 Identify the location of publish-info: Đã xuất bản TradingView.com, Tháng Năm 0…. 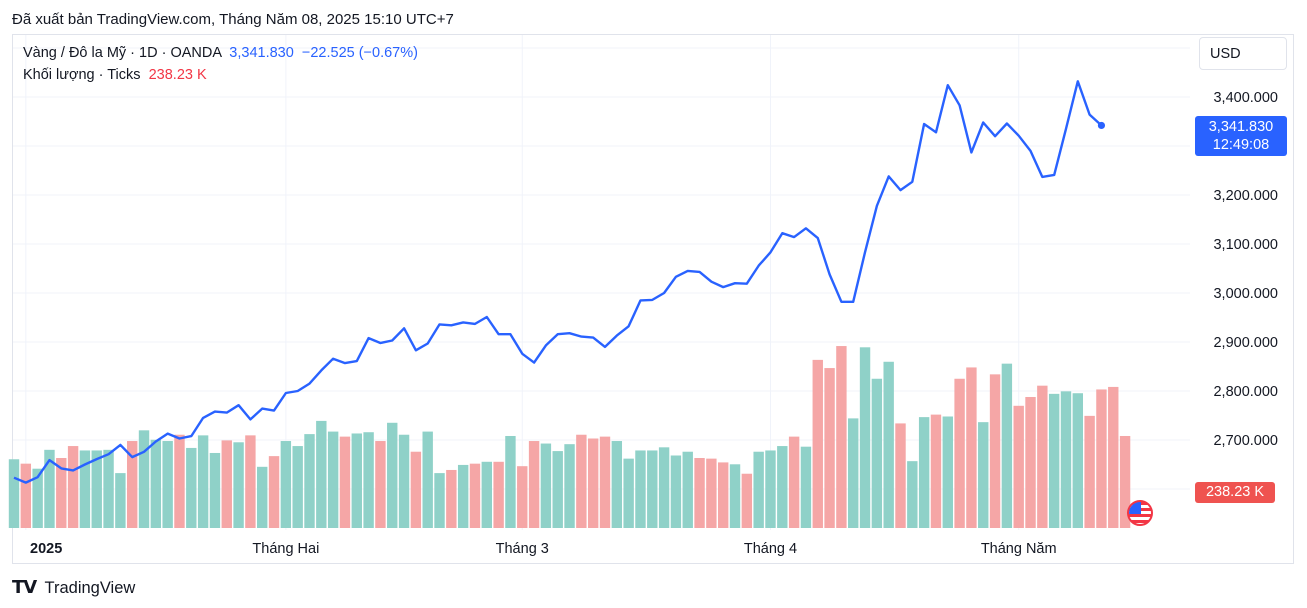
(233, 19).